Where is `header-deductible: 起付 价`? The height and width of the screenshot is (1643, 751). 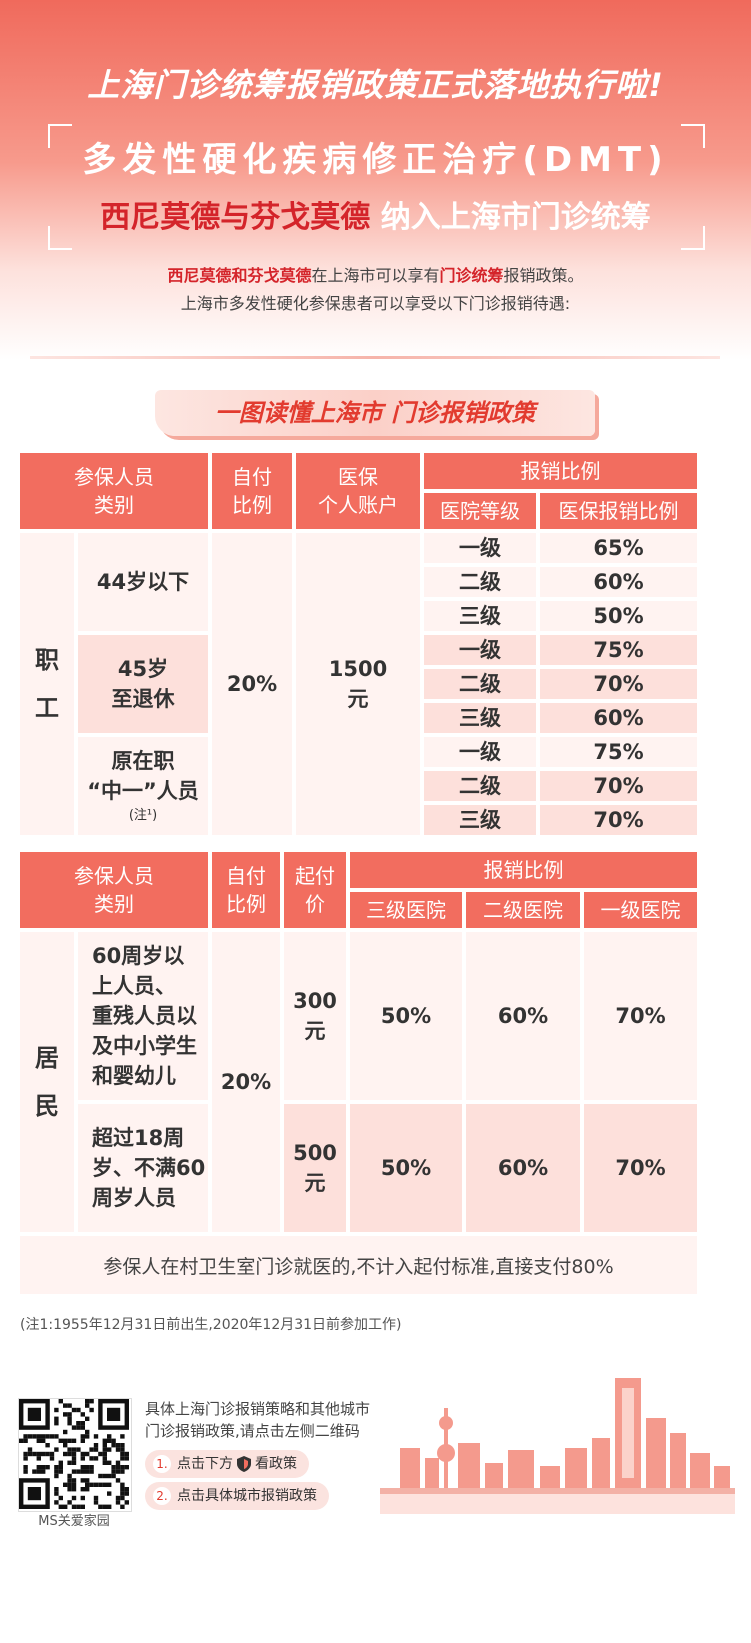
header-deductible: 起付 价 is located at coordinates (315, 890).